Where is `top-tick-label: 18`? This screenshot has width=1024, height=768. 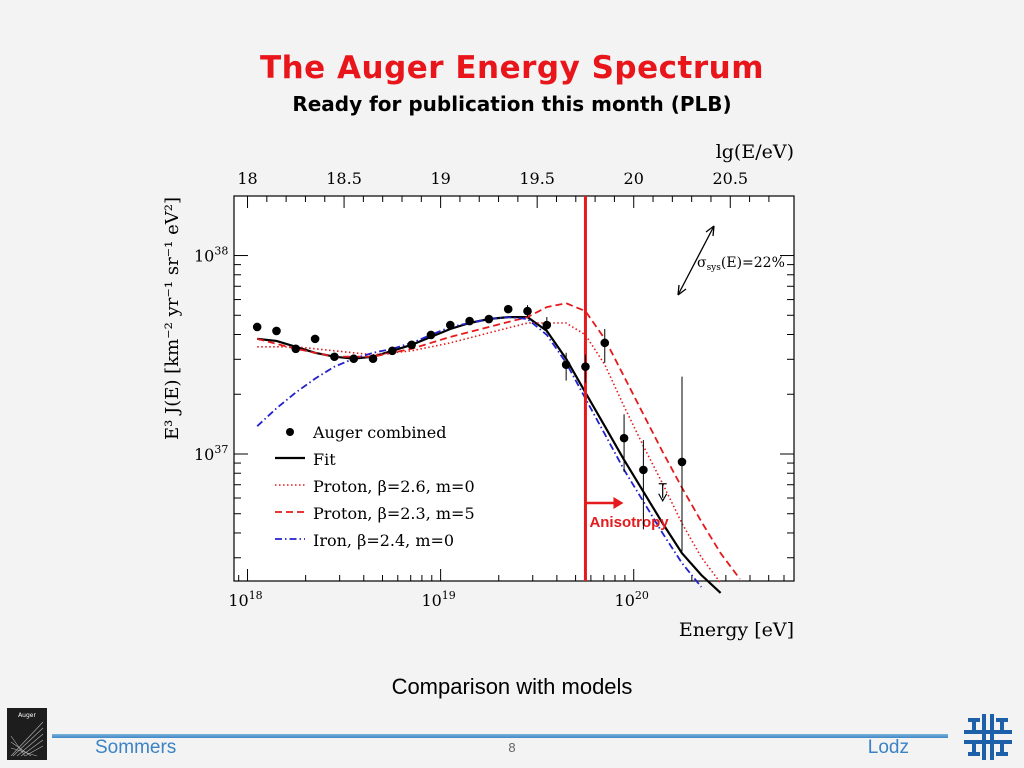
top-tick-label: 18 is located at coordinates (247, 178).